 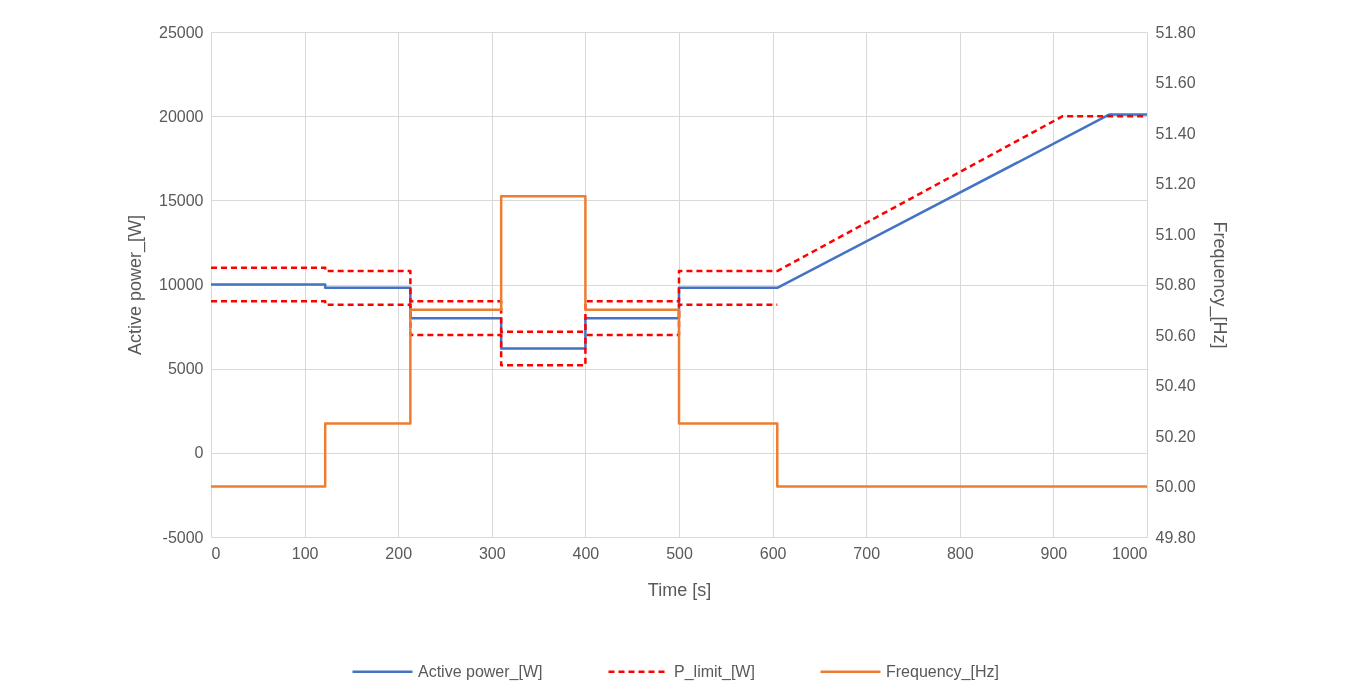 I want to click on x-tick-label: 800, so click(x=960, y=553).